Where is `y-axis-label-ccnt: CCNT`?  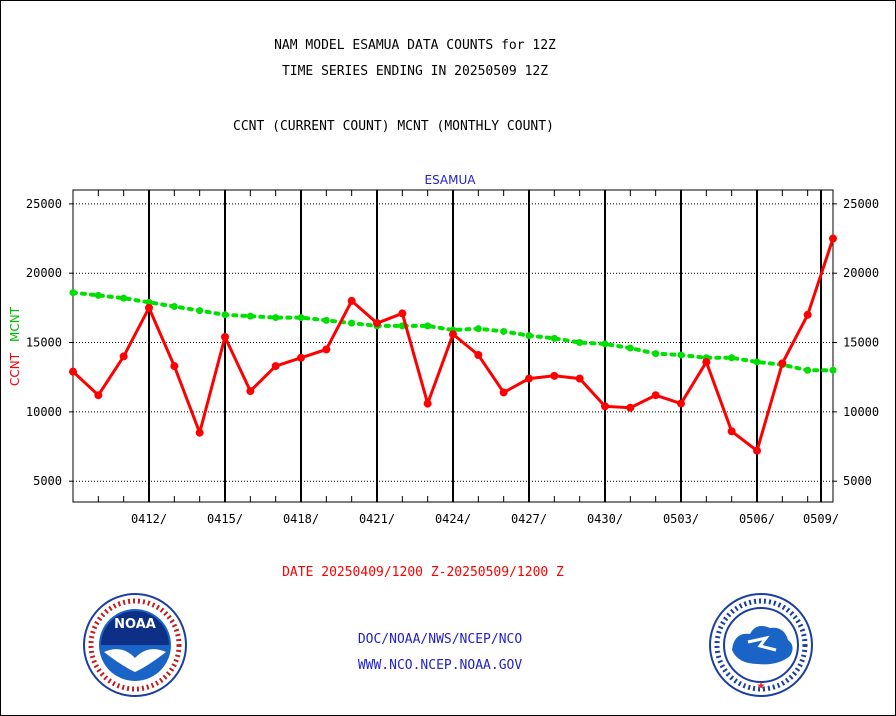 y-axis-label-ccnt: CCNT is located at coordinates (15, 369).